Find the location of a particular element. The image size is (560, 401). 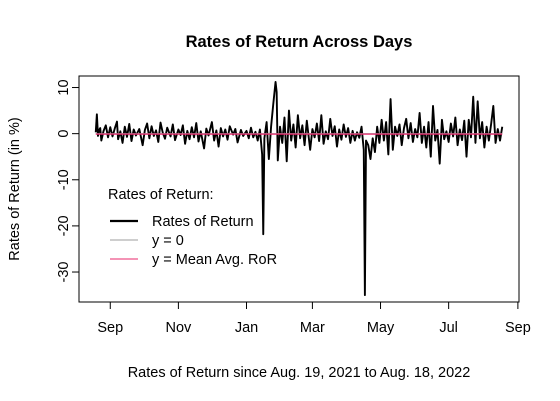

x-axis: Sep Nov Jan Mar May Jul Sep is located at coordinates (314, 318).